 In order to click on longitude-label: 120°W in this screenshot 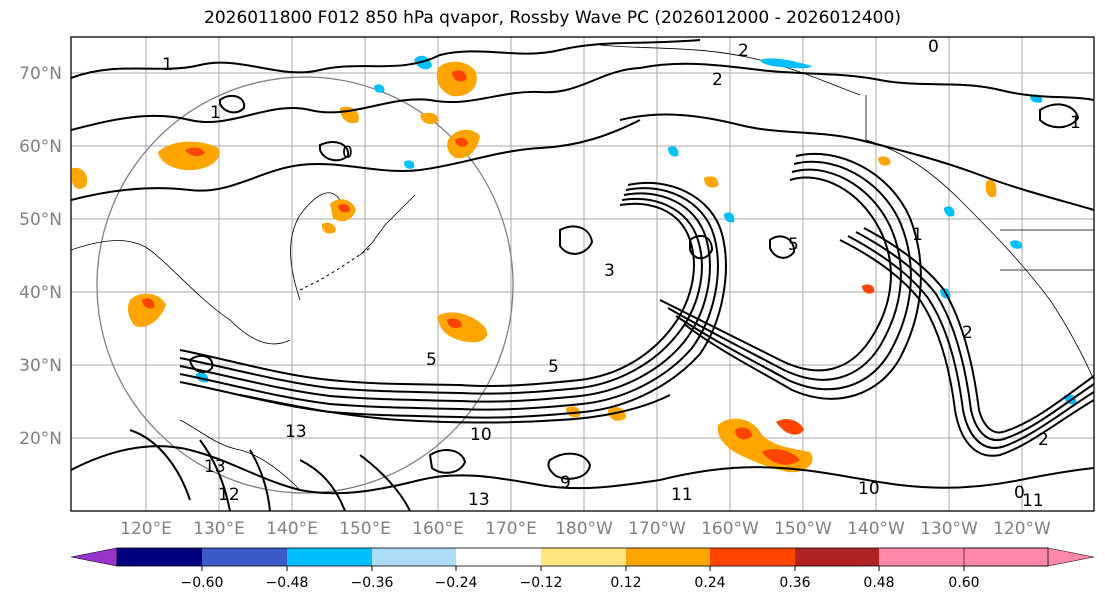, I will do `click(1022, 529)`.